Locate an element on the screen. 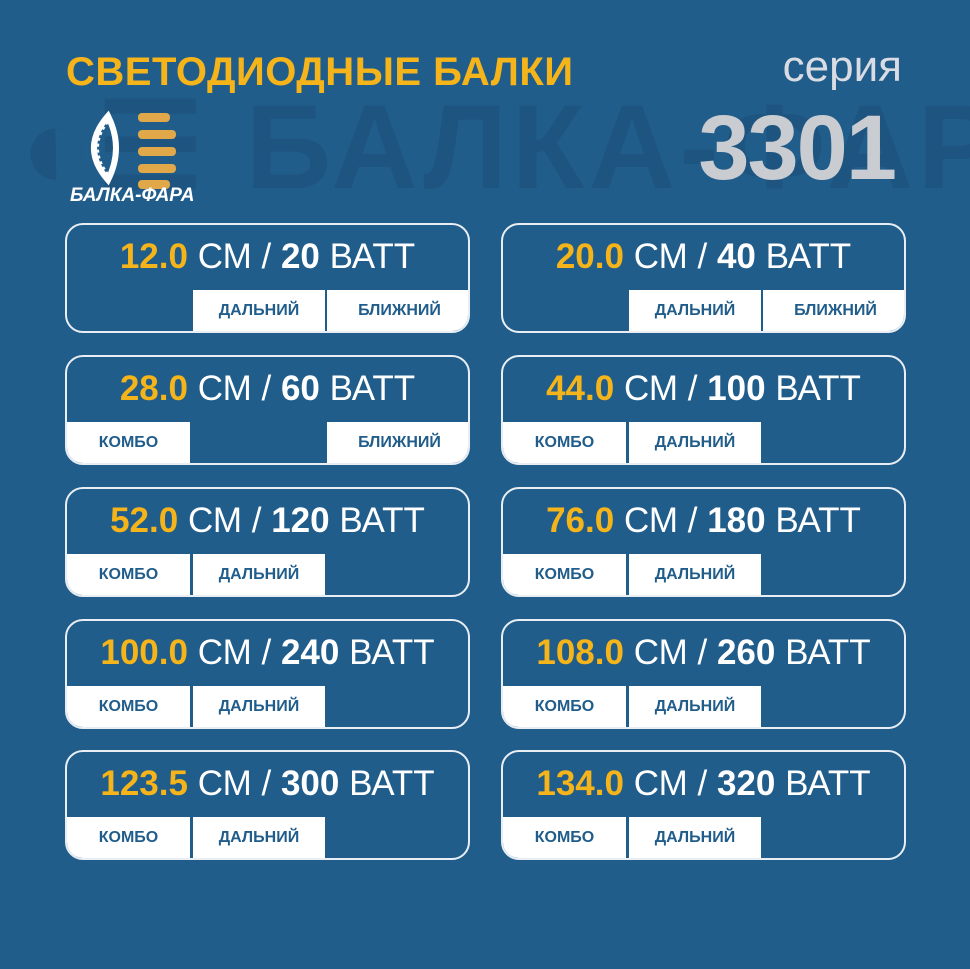  series-label: серия is located at coordinates (842, 66).